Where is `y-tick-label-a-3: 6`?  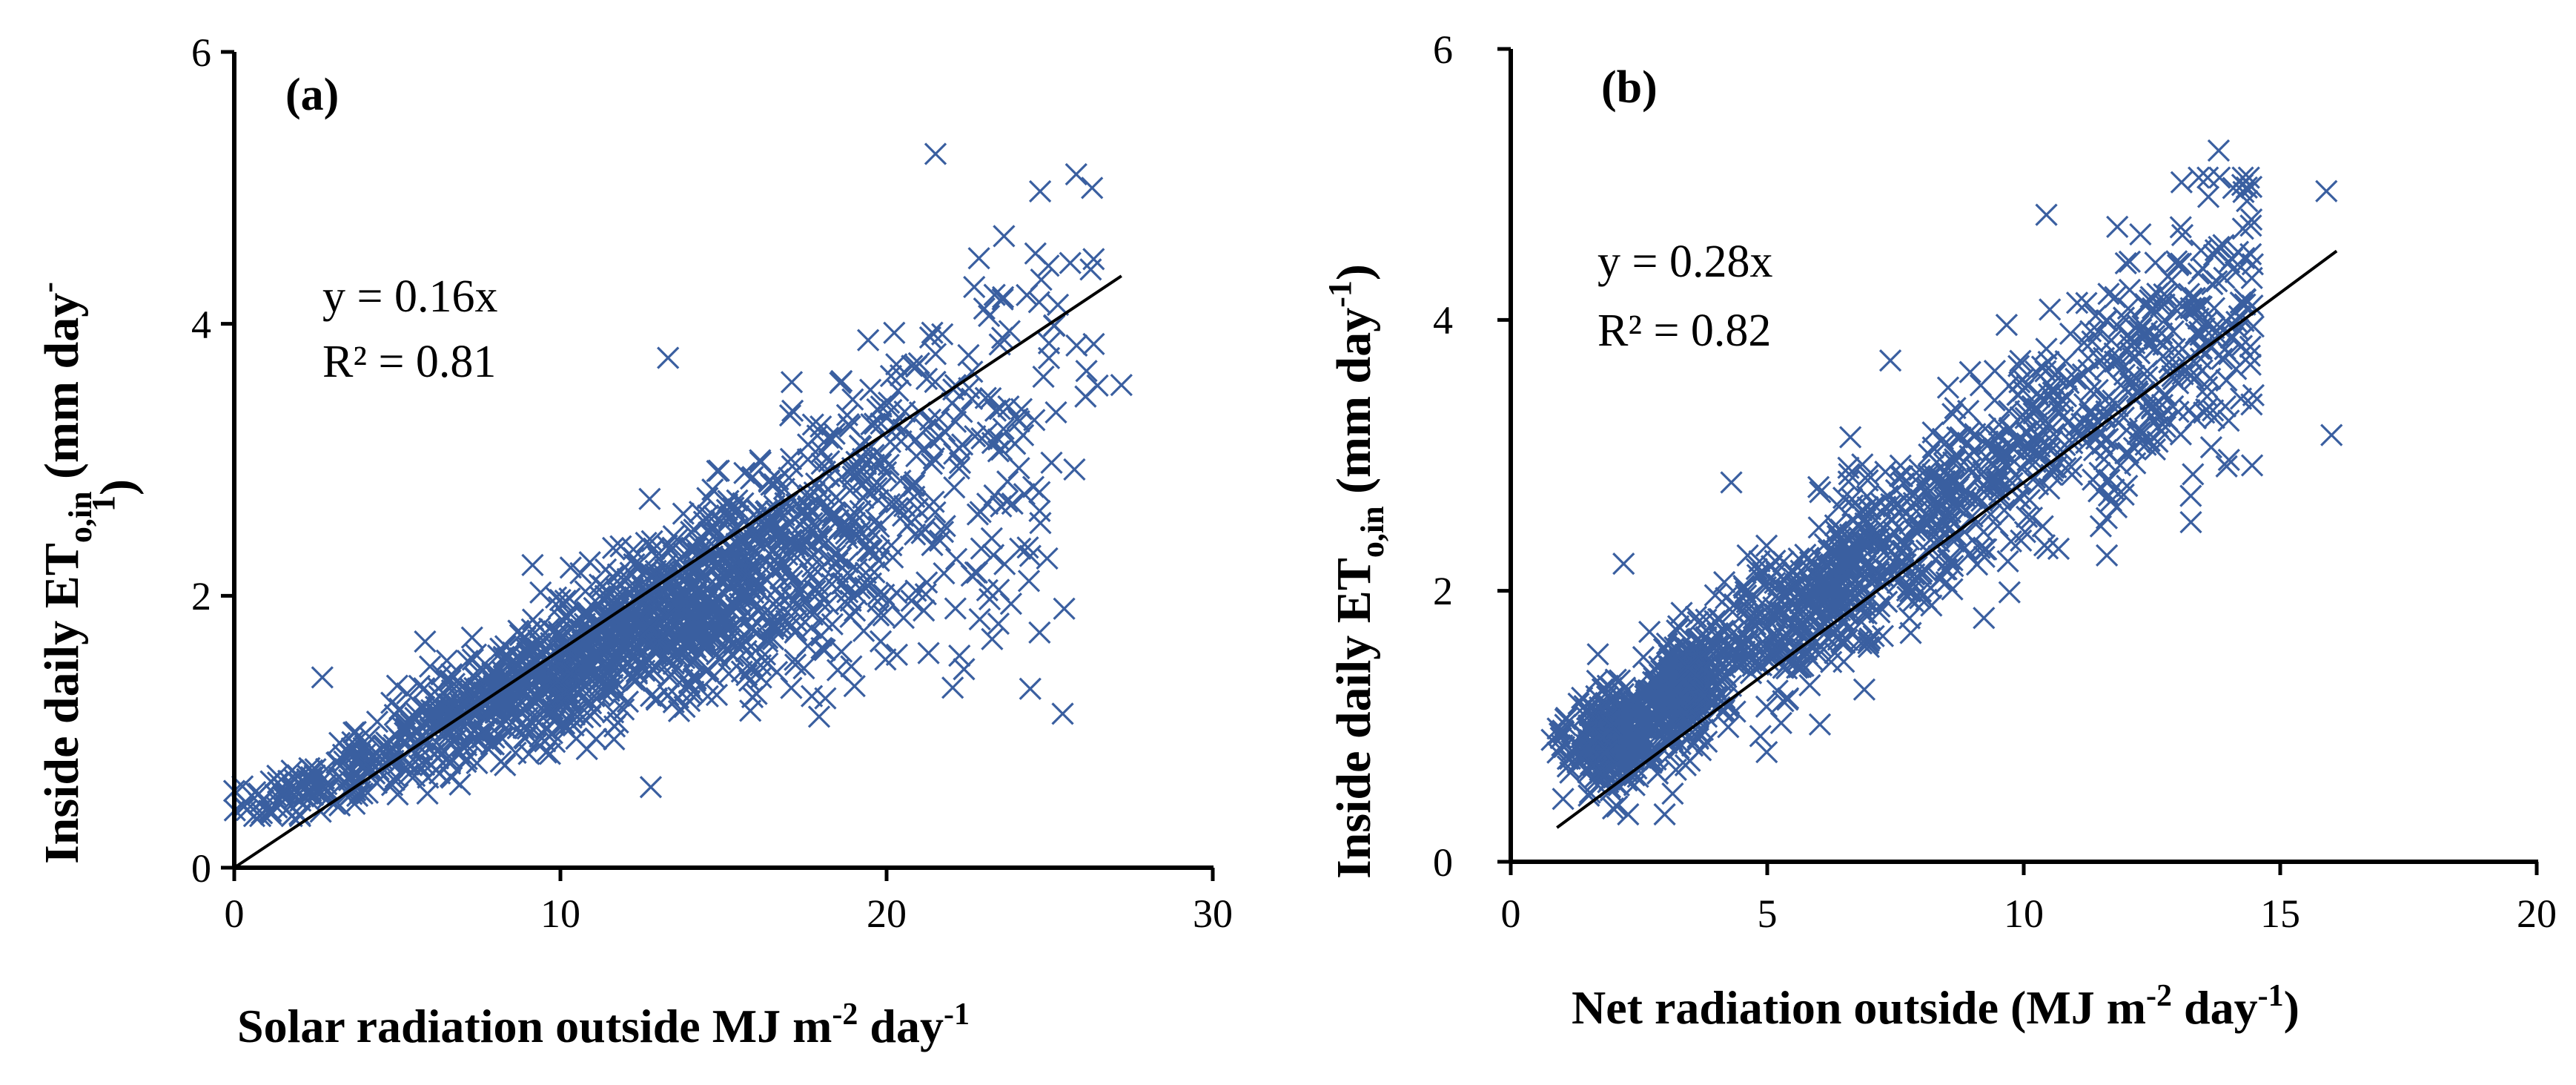
y-tick-label-a-3: 6 is located at coordinates (201, 52).